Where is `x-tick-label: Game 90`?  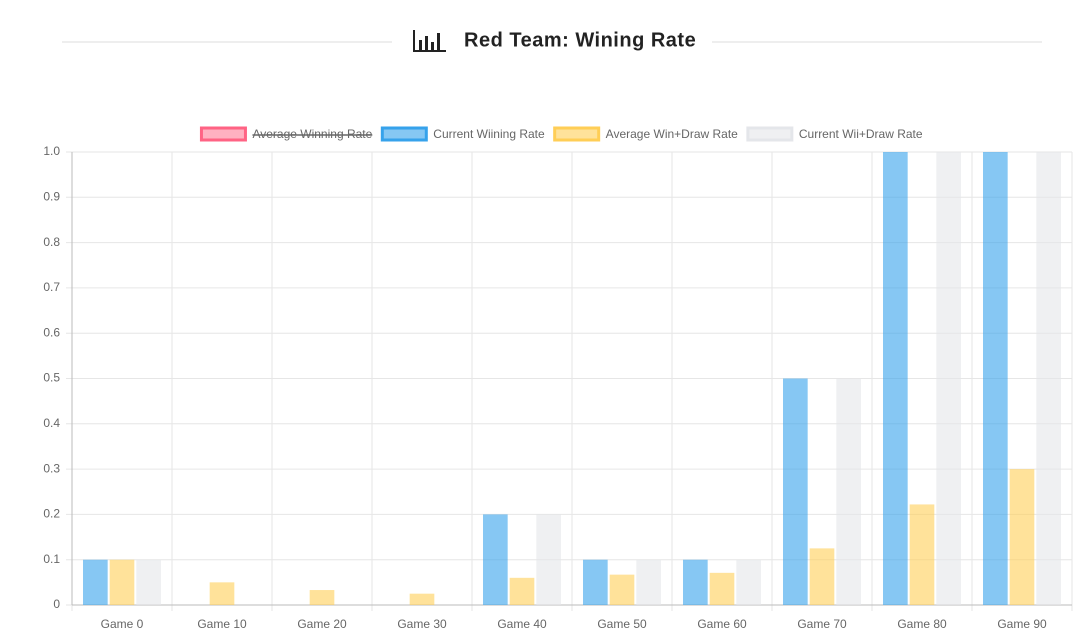
x-tick-label: Game 90 is located at coordinates (1022, 624).